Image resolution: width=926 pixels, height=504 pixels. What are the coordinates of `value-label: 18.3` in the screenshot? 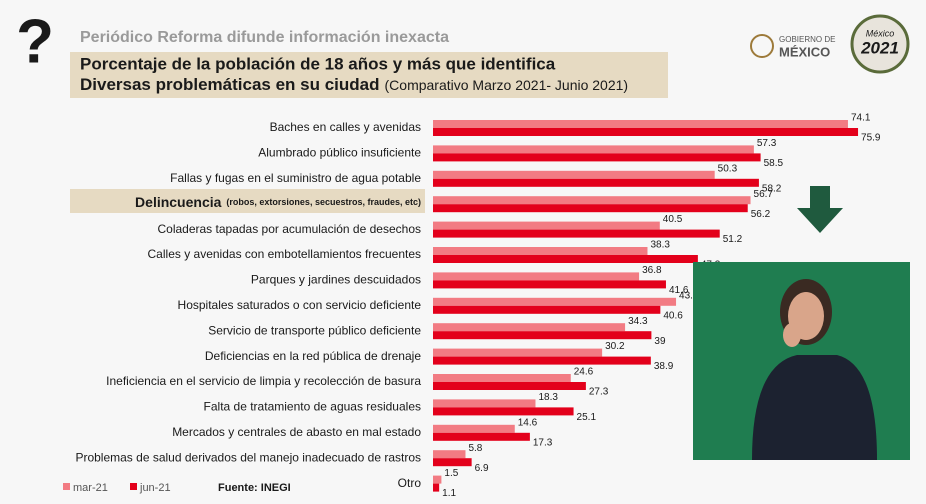 It's located at (548, 397).